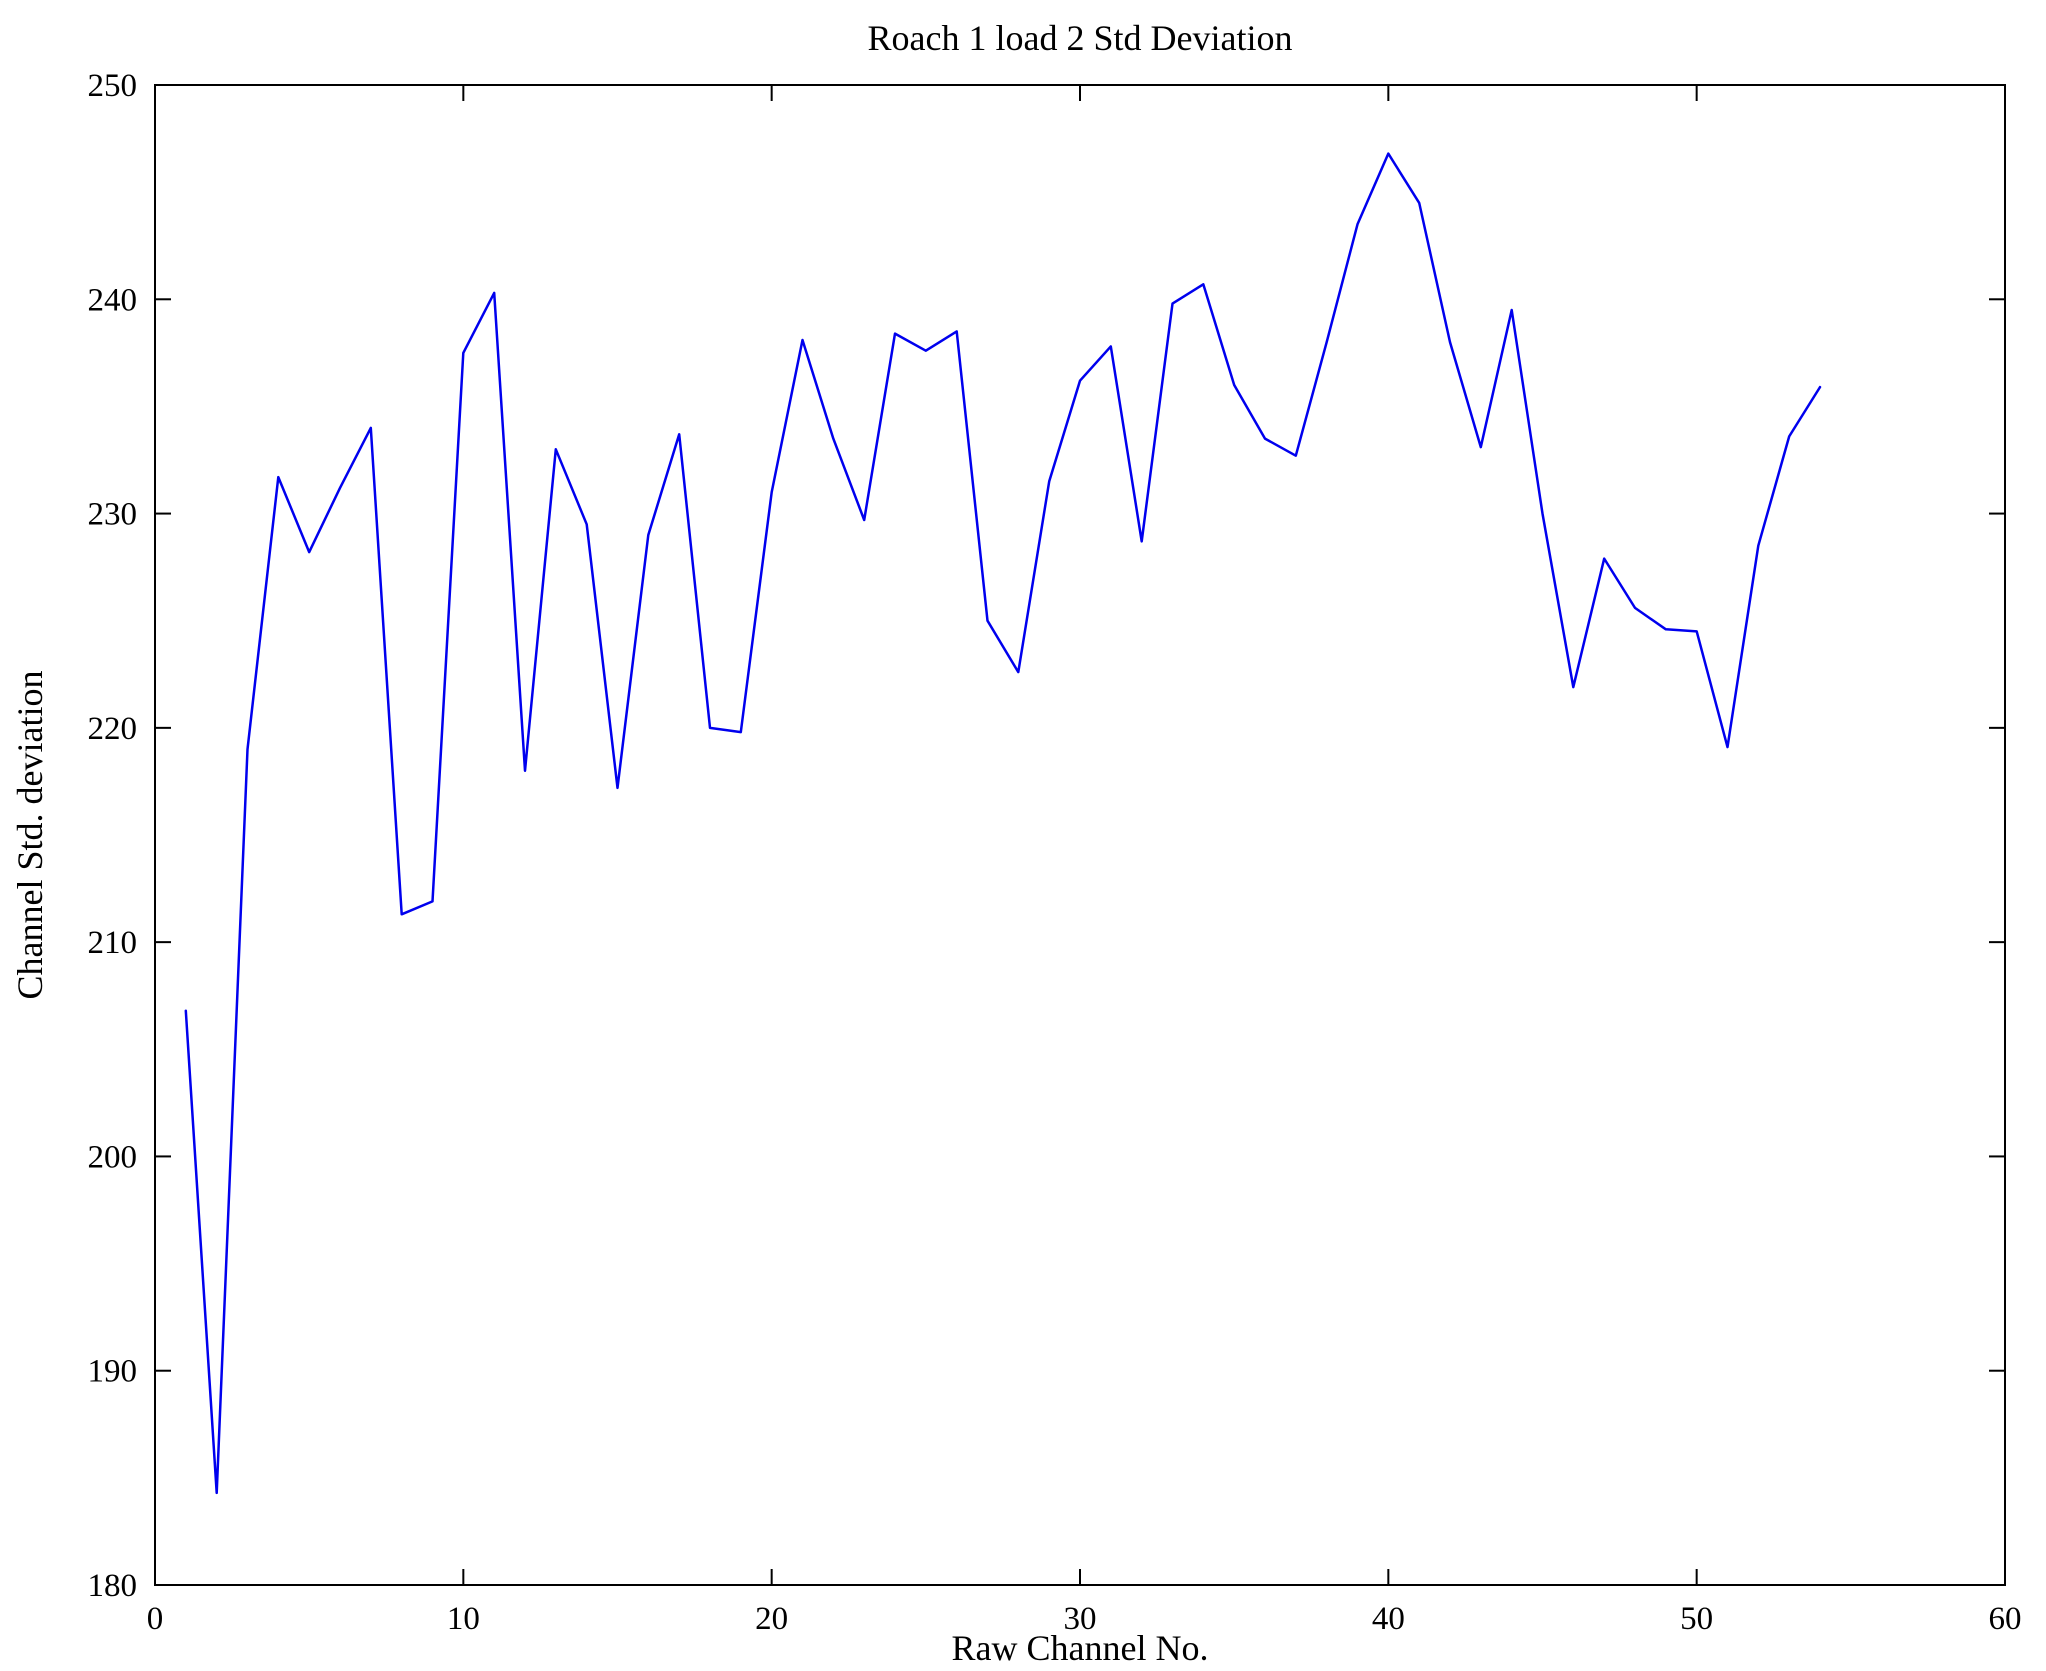 This screenshot has height=1671, width=2046. What do you see at coordinates (1388, 1619) in the screenshot?
I see `x-tick-label: 40` at bounding box center [1388, 1619].